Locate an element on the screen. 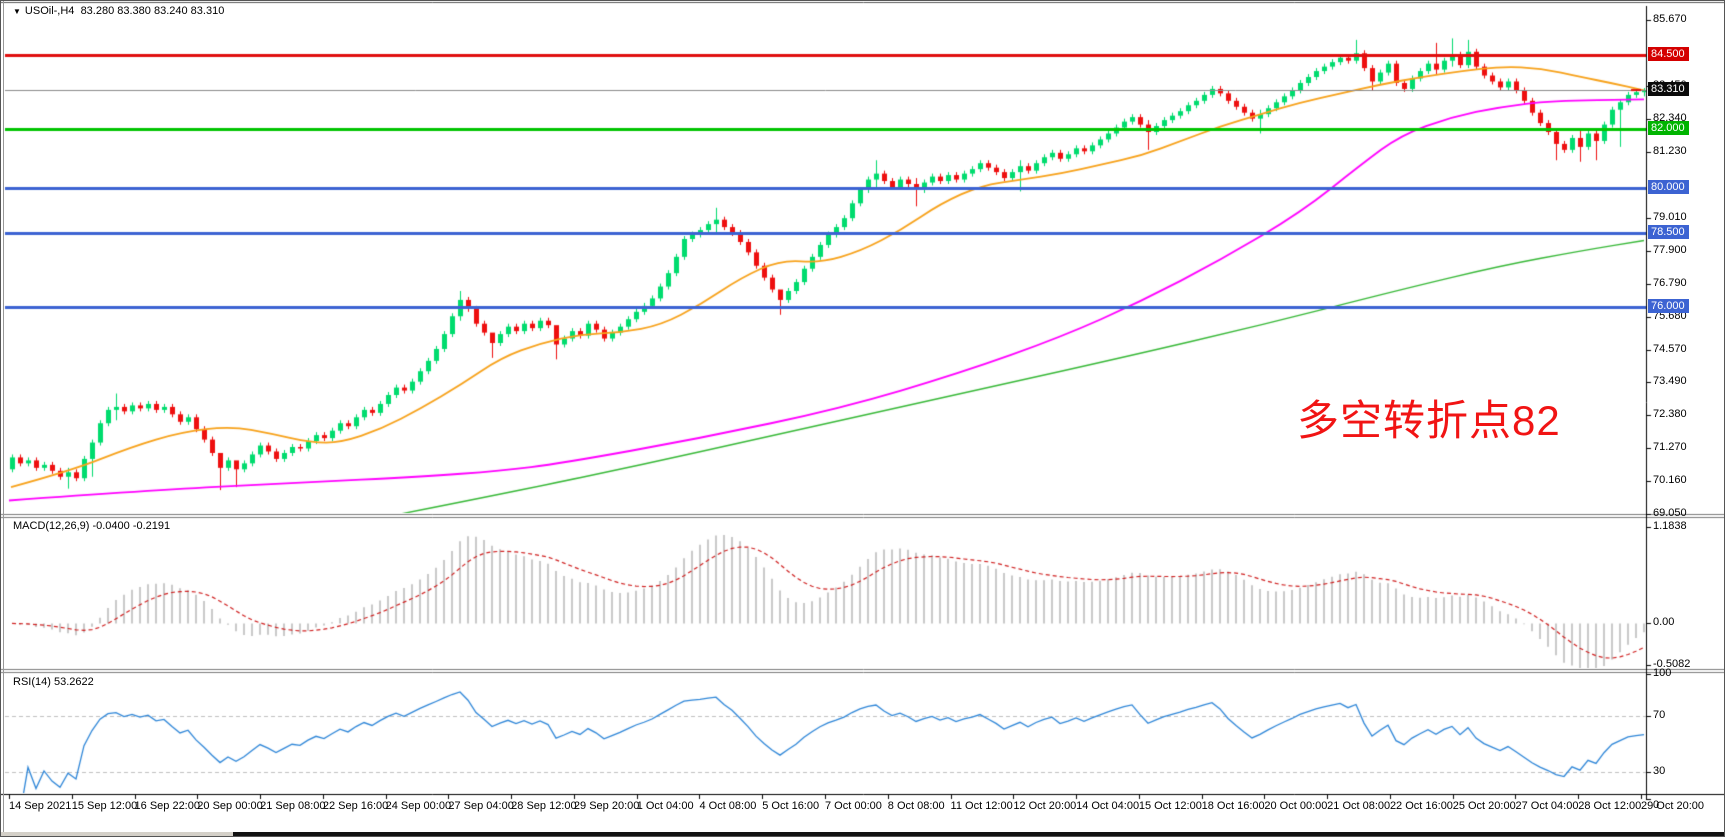 The image size is (1725, 837). time-axis-label: 20 Sep 00:00 is located at coordinates (230, 806).